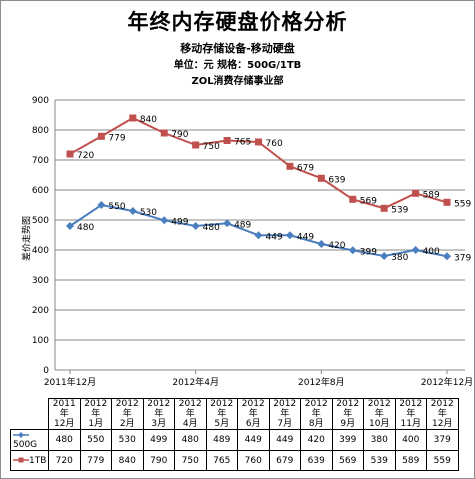 The height and width of the screenshot is (479, 475). Describe the element at coordinates (336, 246) in the screenshot. I see `data-label-500G: 420` at that location.